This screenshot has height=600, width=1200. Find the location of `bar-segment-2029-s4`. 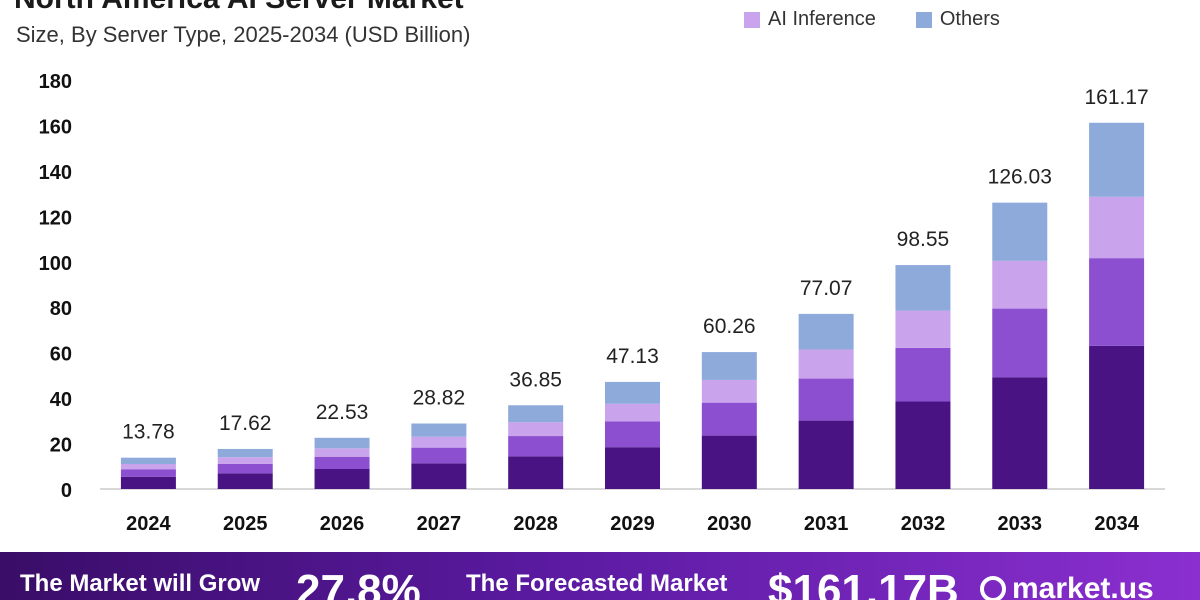

bar-segment-2029-s4 is located at coordinates (632, 392).